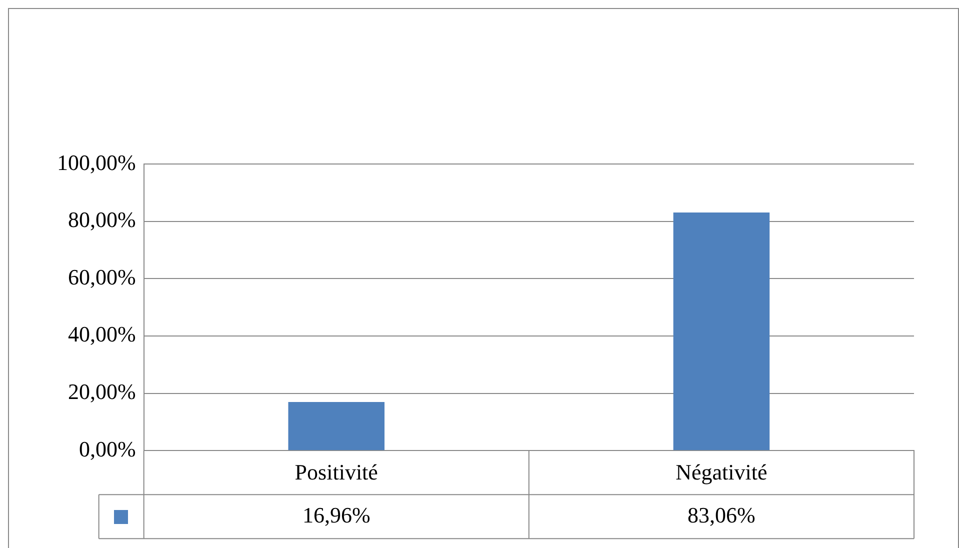 This screenshot has width=959, height=548. What do you see at coordinates (336, 515) in the screenshot?
I see `data-label: 16,96%` at bounding box center [336, 515].